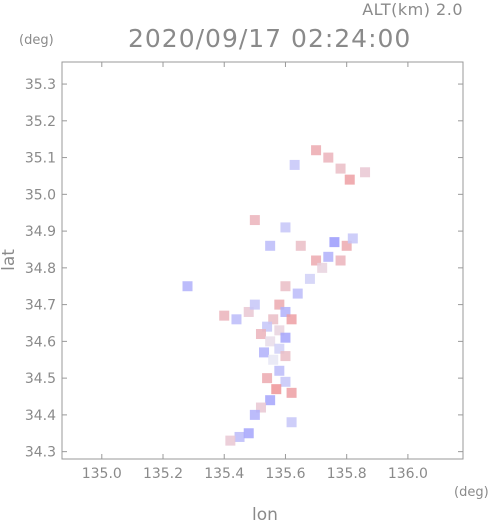  I want to click on y-tick-label: 35.0, so click(40, 195).